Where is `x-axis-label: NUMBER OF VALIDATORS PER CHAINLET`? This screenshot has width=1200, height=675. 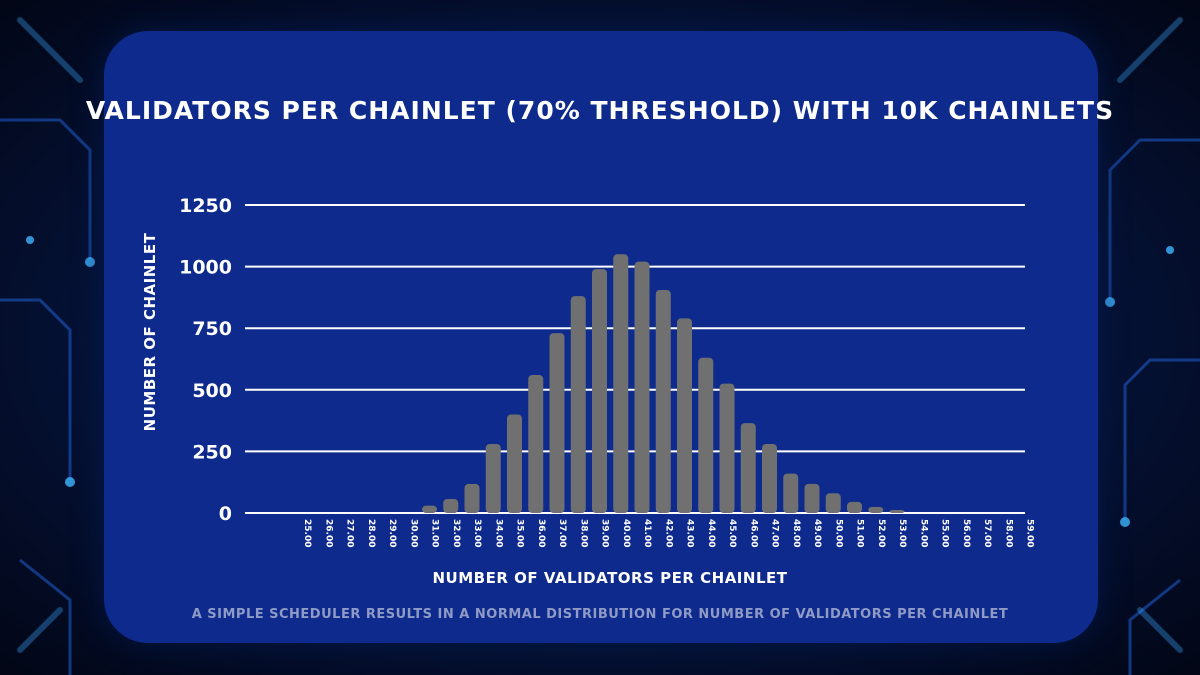 x-axis-label: NUMBER OF VALIDATORS PER CHAINLET is located at coordinates (610, 578).